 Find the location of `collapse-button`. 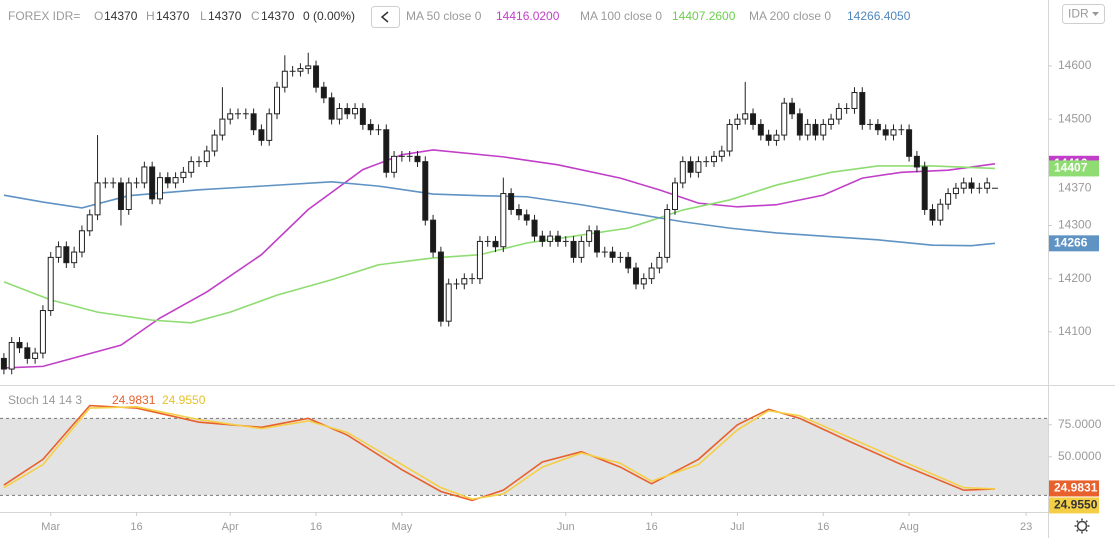

collapse-button is located at coordinates (385, 17).